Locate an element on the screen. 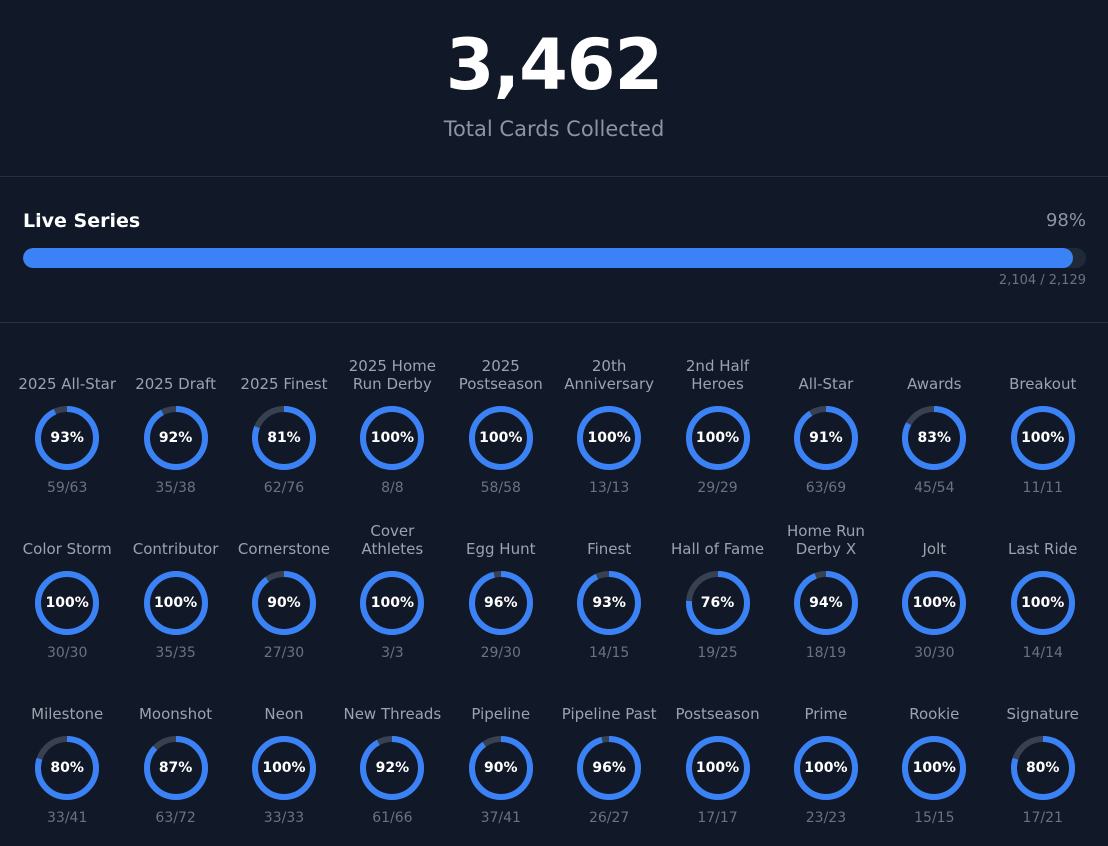  set-card: Jolt 100% 30/30 is located at coordinates (934, 582).